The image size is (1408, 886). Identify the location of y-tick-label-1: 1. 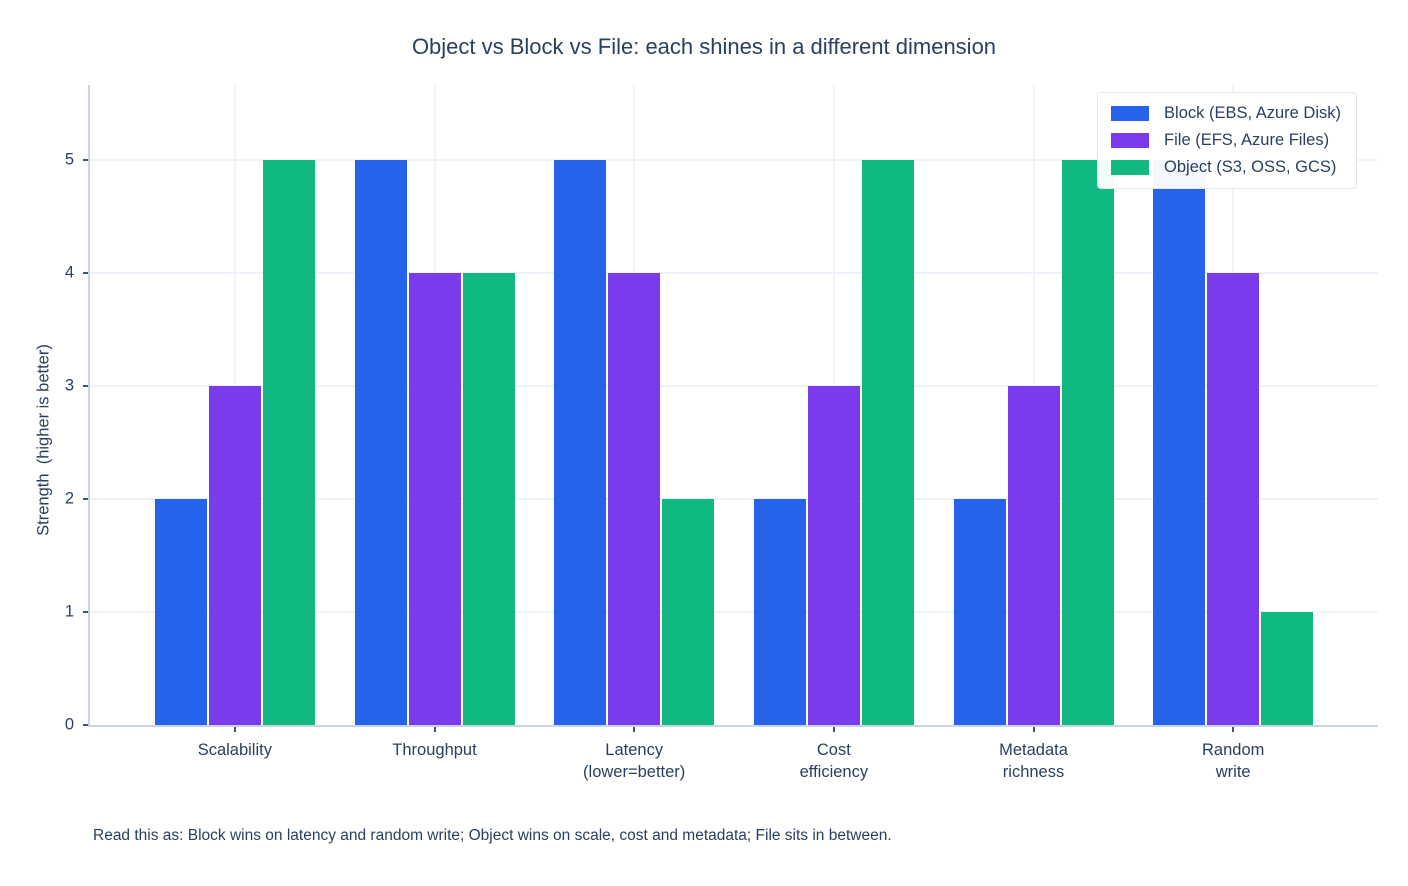
(69, 611).